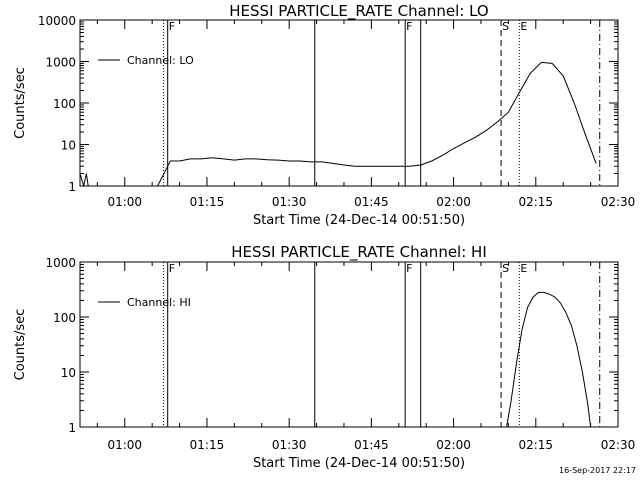 The height and width of the screenshot is (480, 640). What do you see at coordinates (57, 21) in the screenshot?
I see `y-tick-label: 10000` at bounding box center [57, 21].